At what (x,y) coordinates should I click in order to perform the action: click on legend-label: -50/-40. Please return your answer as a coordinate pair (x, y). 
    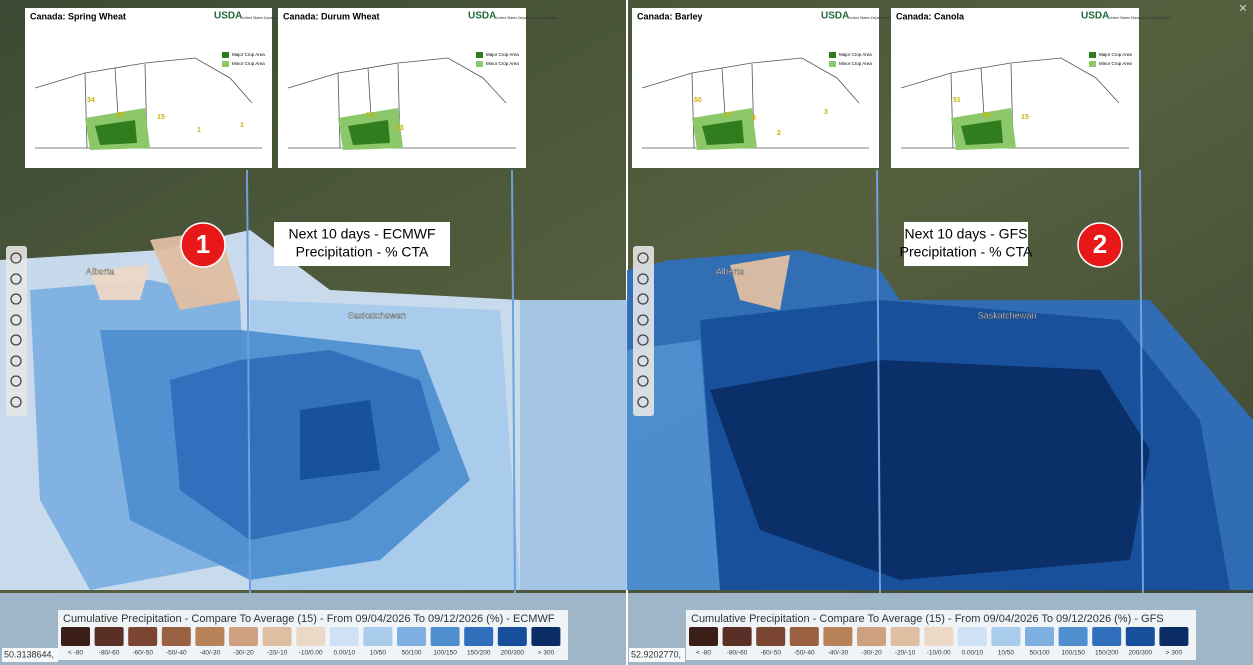
    Looking at the image, I should click on (176, 653).